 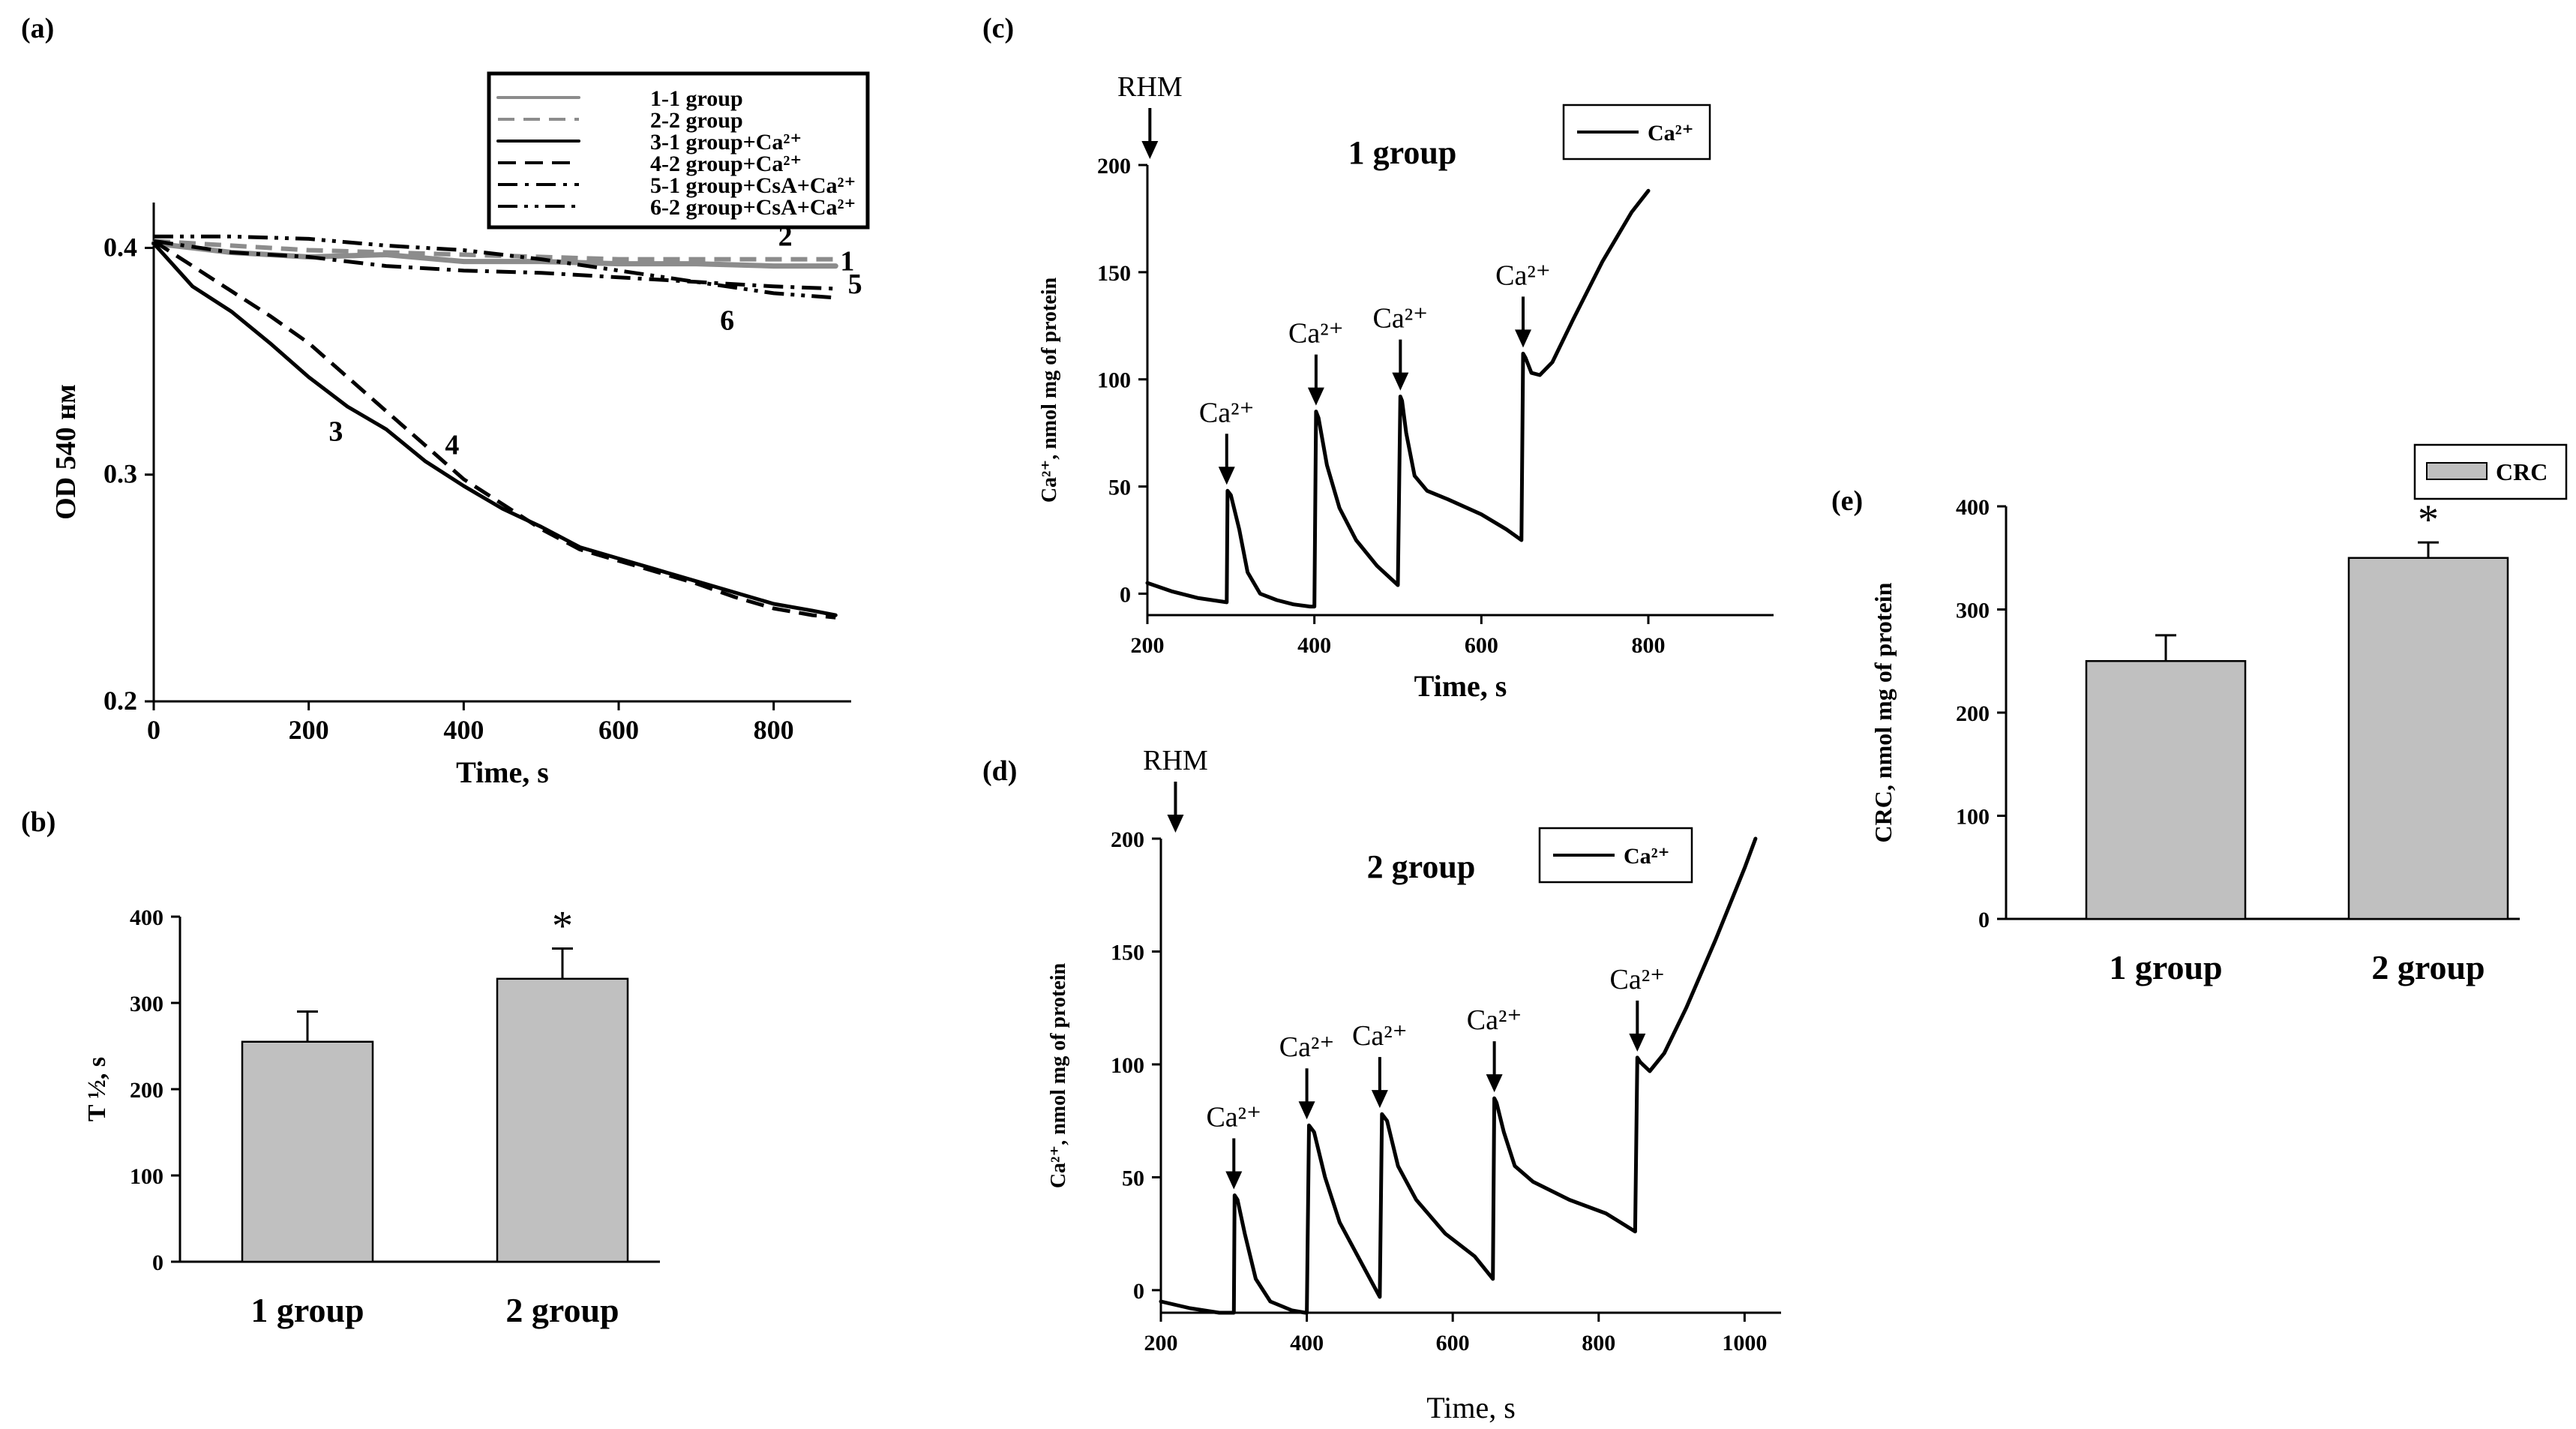 I want to click on legend-label: 3-1 group+Ca²⁺, so click(x=726, y=142).